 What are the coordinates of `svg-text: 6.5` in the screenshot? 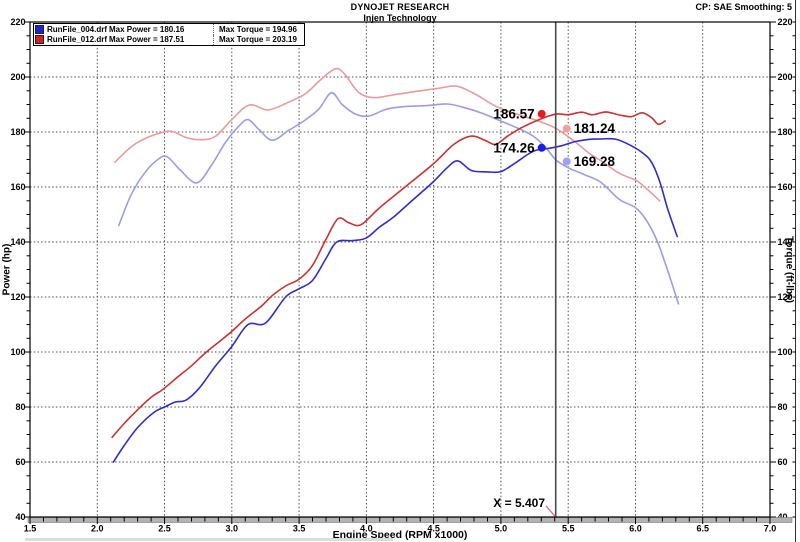 It's located at (702, 529).